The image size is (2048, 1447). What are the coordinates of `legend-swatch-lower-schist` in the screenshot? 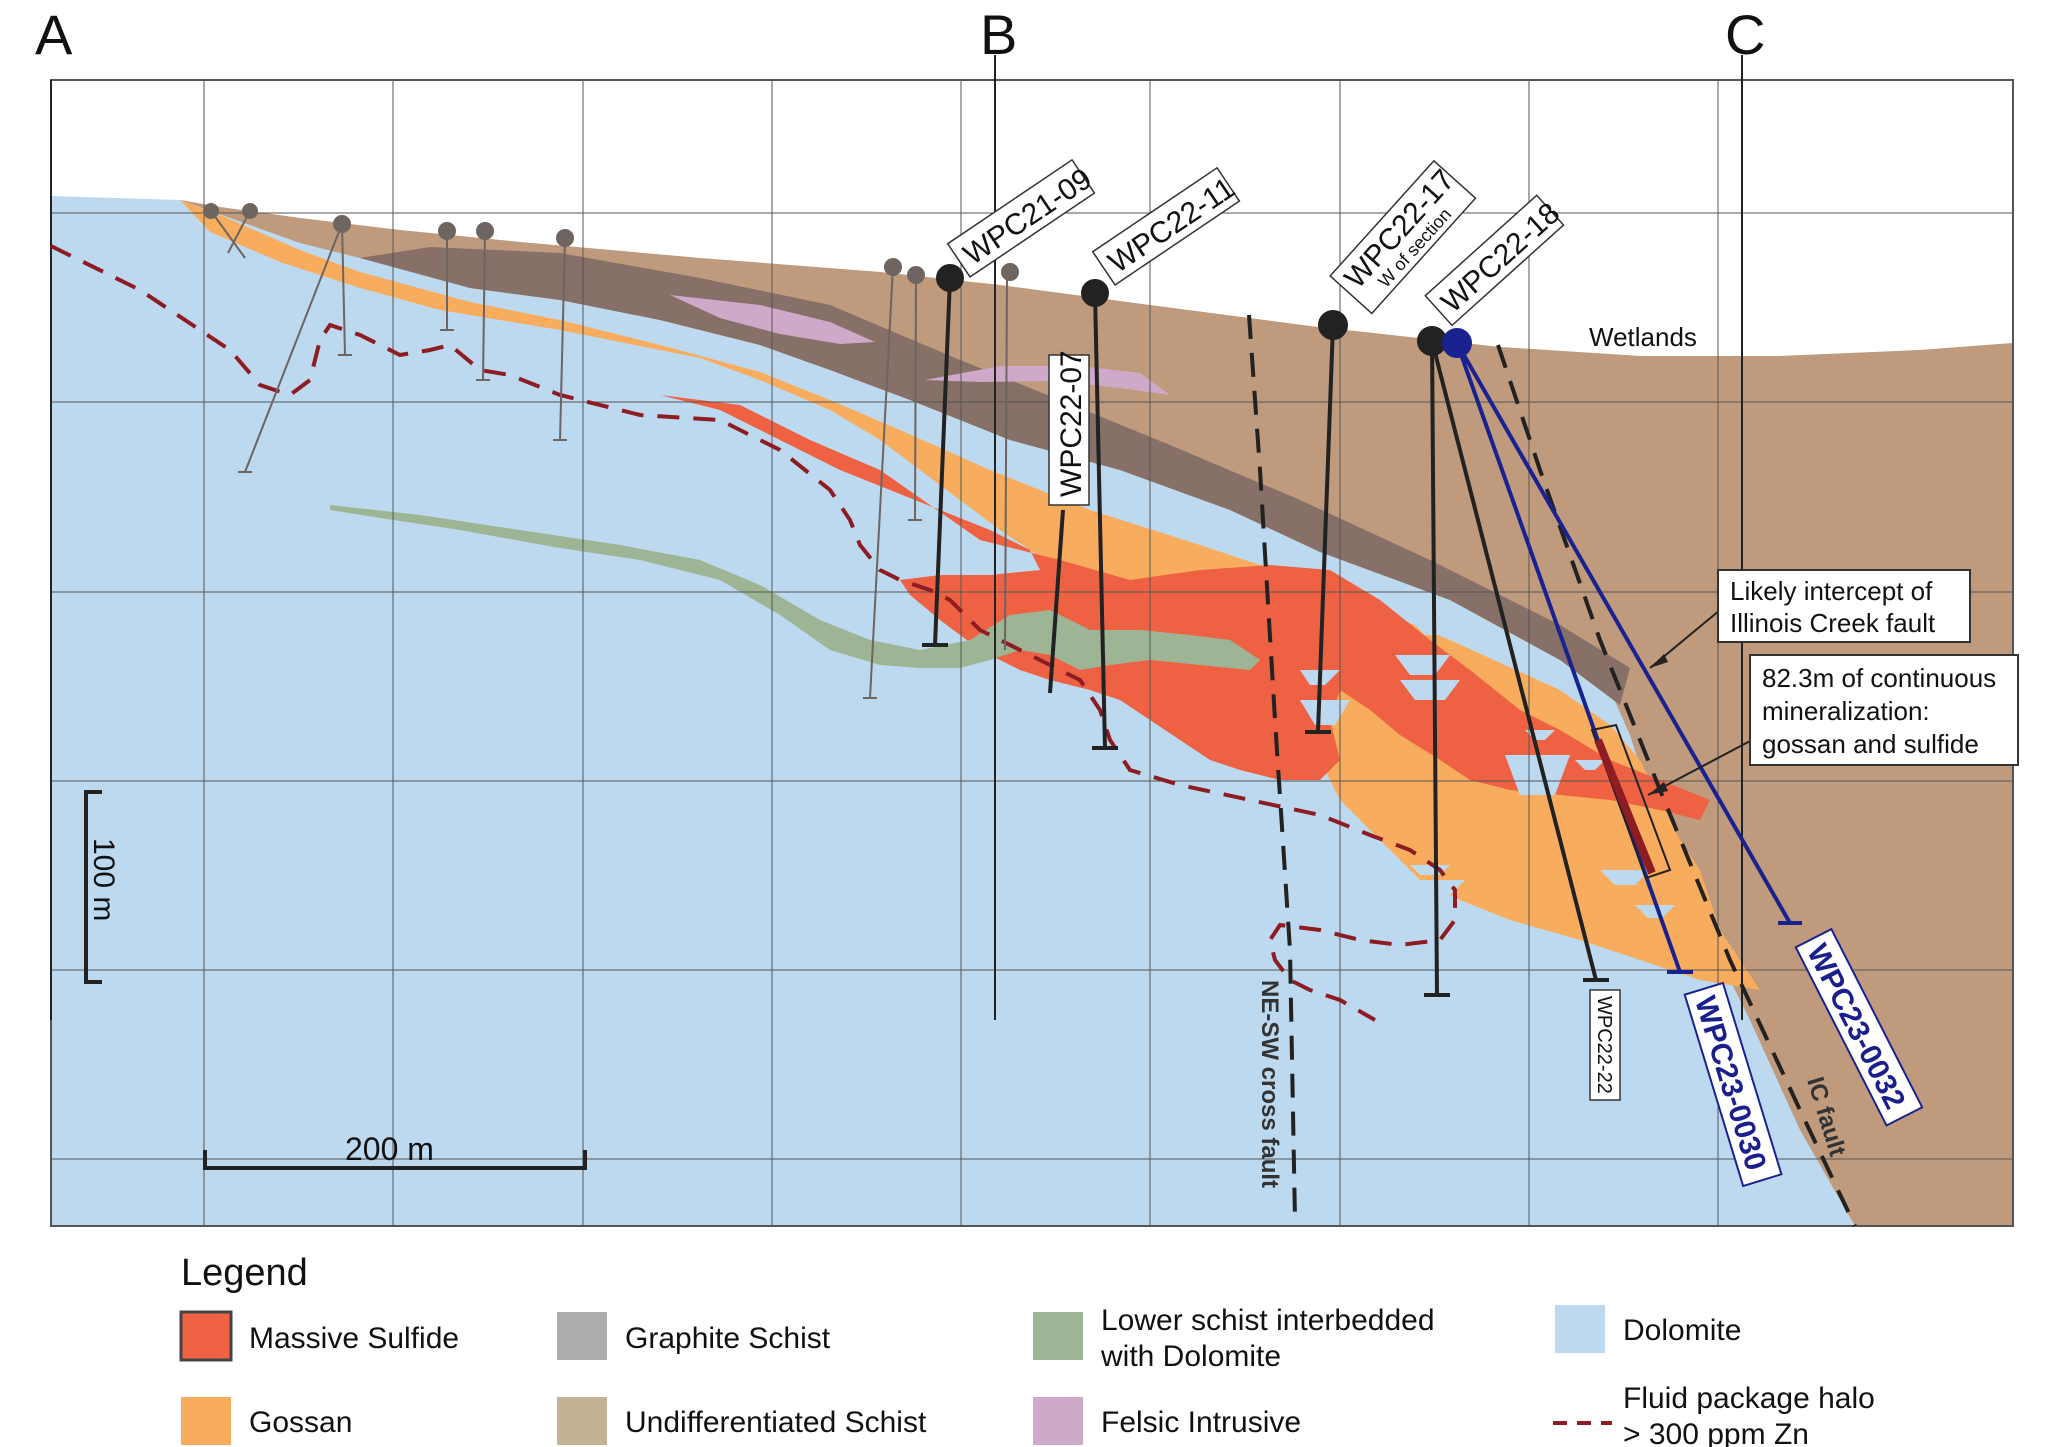 It's located at (1058, 1336).